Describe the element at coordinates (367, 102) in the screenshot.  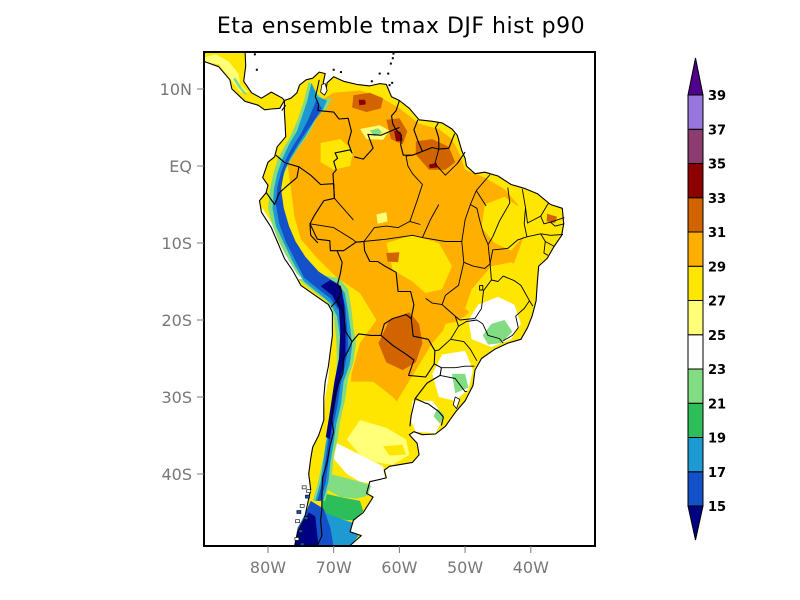
I see `zone-31-33-llanos` at that location.